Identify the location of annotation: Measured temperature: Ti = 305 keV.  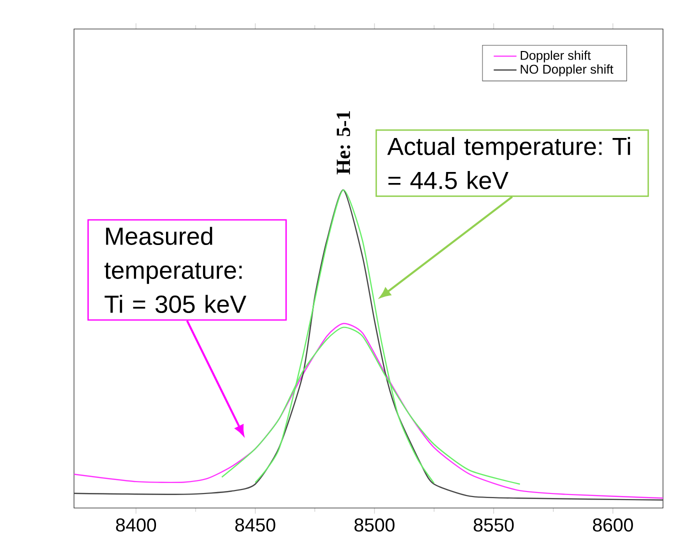
(175, 269).